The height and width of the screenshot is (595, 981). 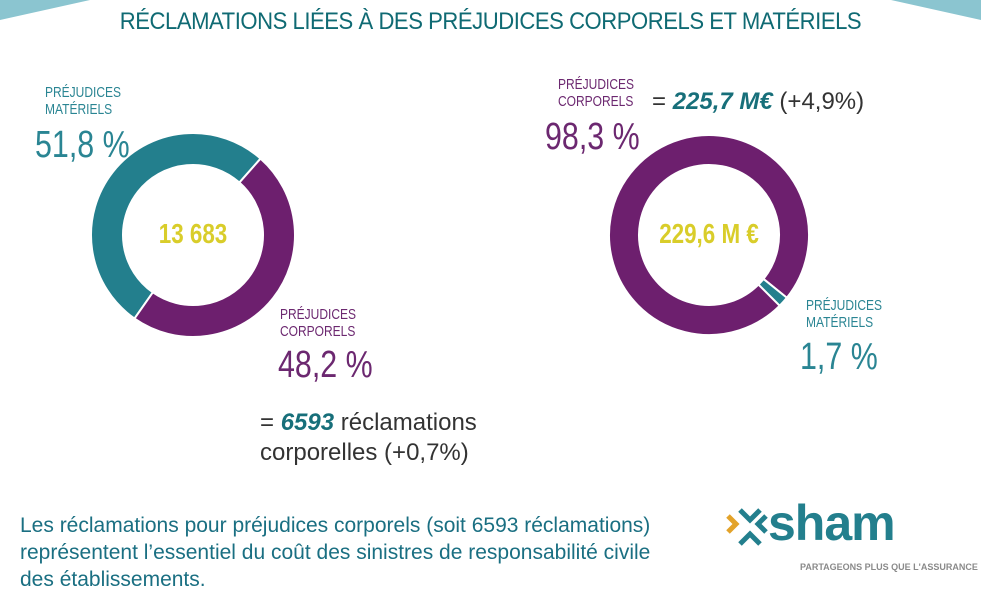 What do you see at coordinates (889, 567) in the screenshot?
I see `logo-tagline: PARTAGEONS PLUS QUE L'ASSURANCE` at bounding box center [889, 567].